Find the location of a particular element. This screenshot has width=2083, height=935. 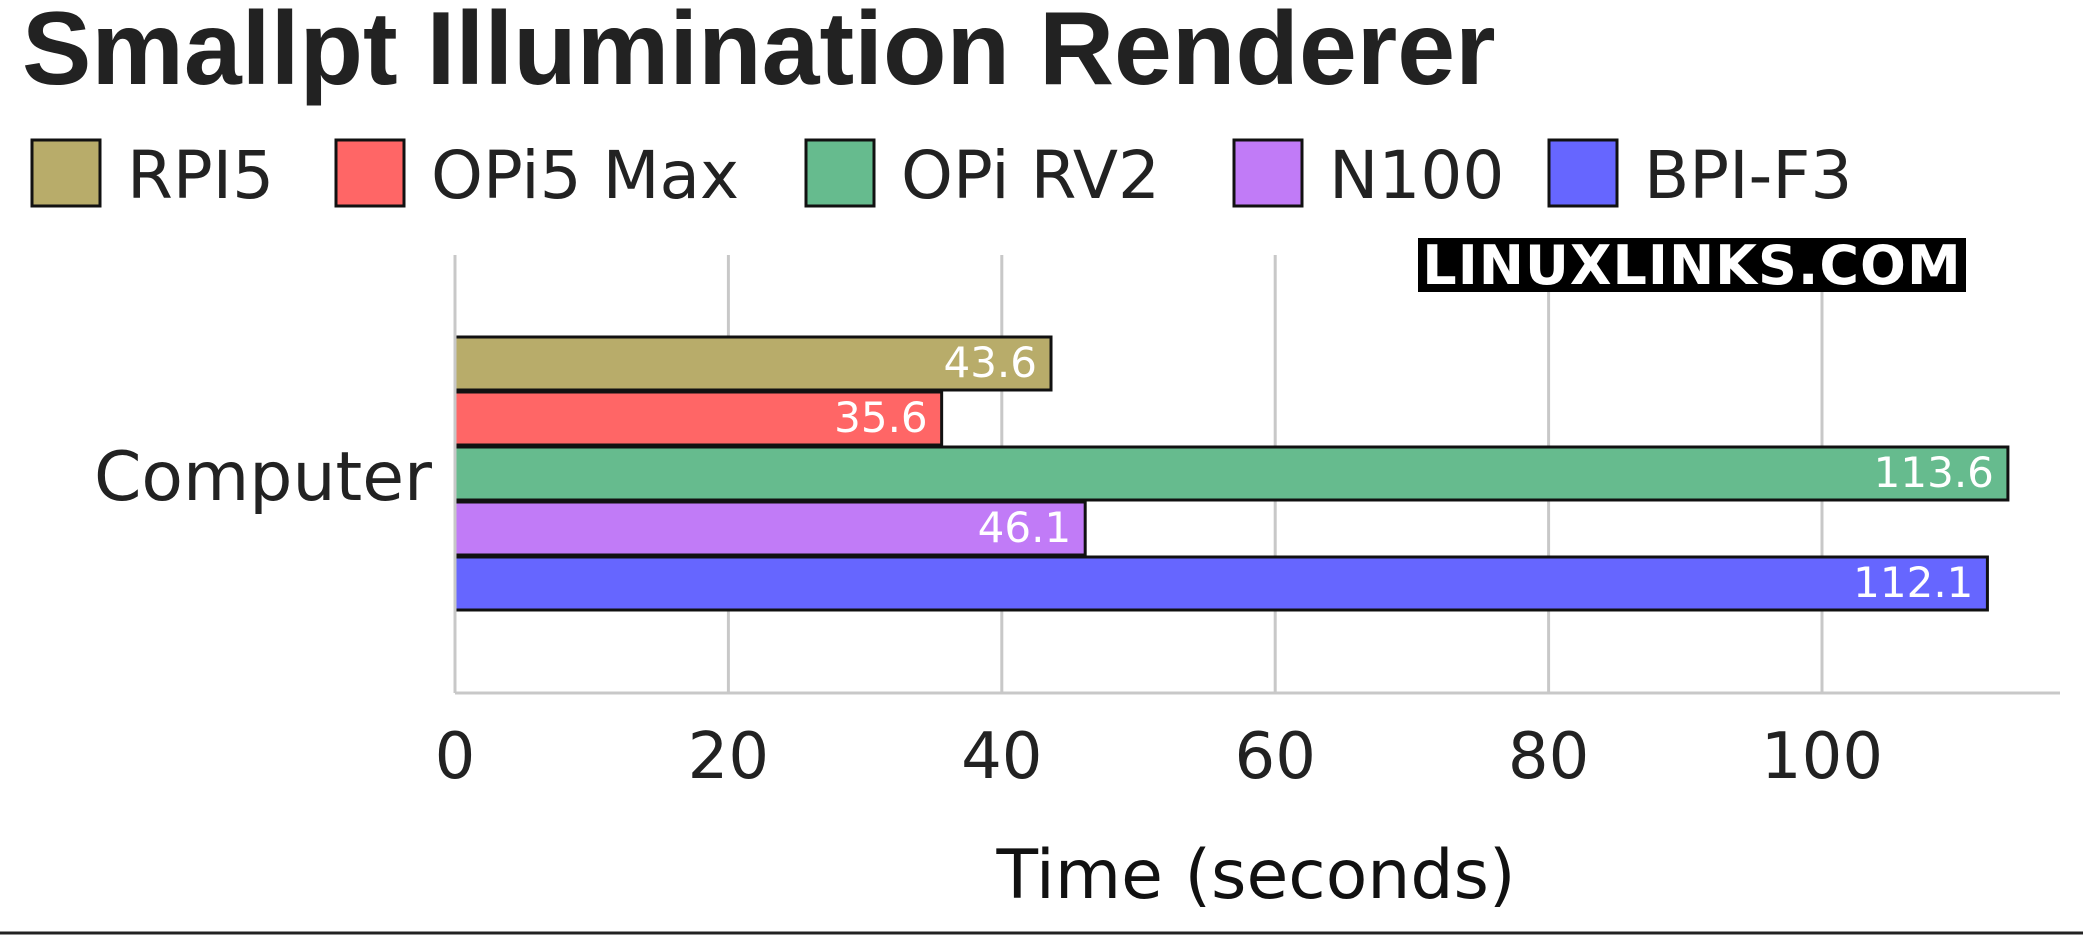

legend-label-4: BPI-F3 is located at coordinates (1748, 175).